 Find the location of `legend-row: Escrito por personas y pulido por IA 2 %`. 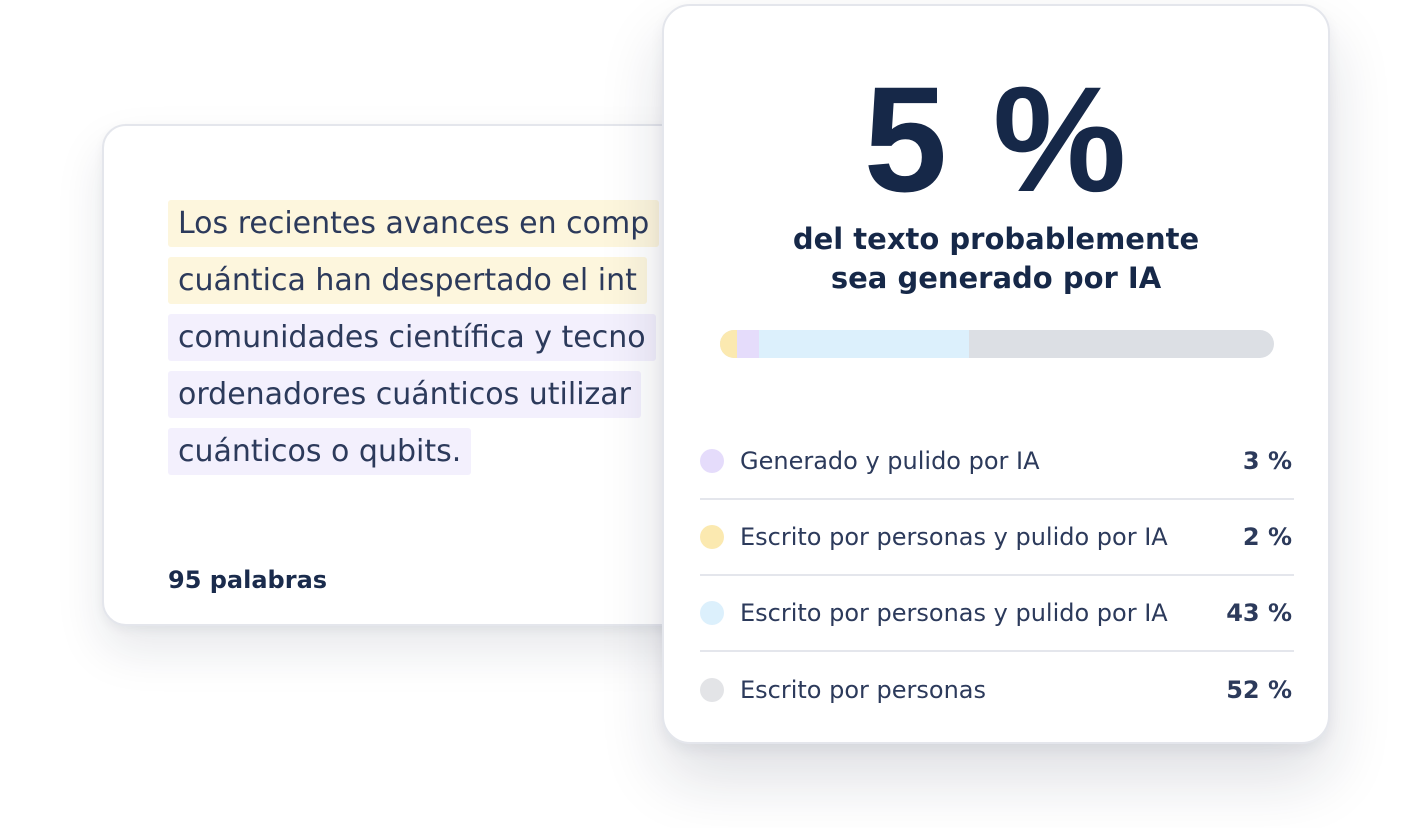

legend-row: Escrito por personas y pulido por IA 2 % is located at coordinates (997, 538).